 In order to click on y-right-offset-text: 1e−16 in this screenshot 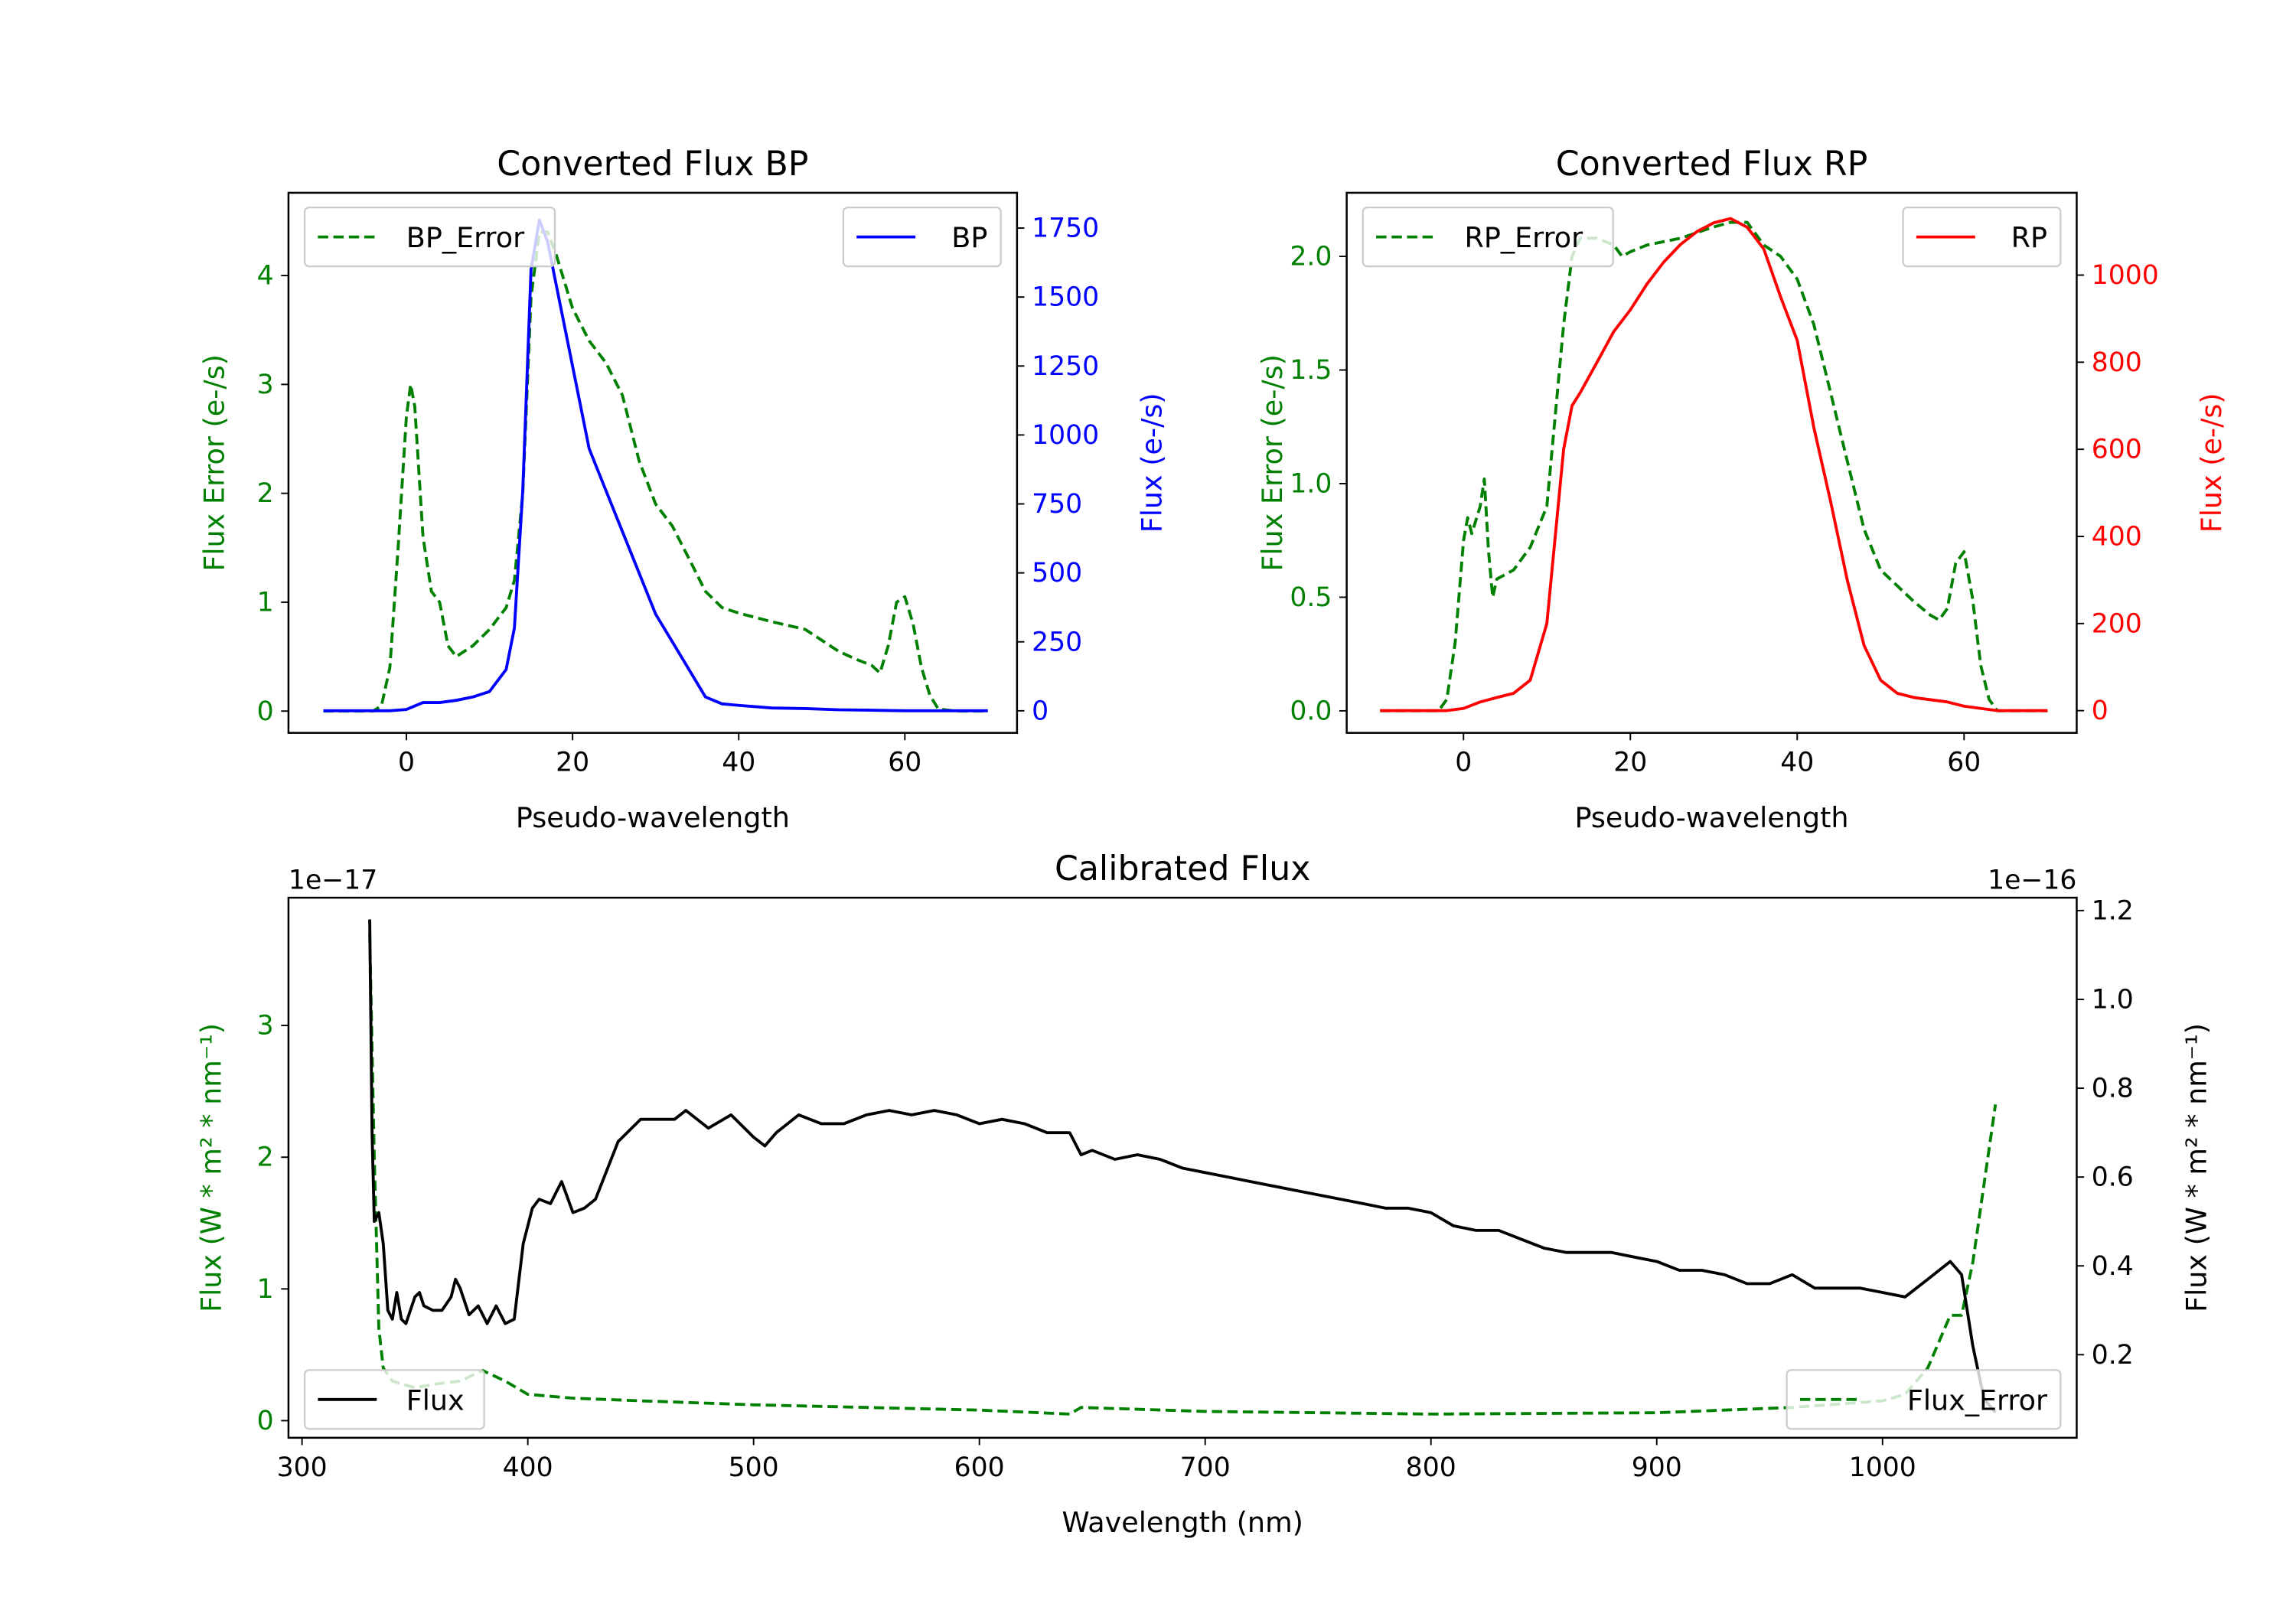, I will do `click(2032, 881)`.